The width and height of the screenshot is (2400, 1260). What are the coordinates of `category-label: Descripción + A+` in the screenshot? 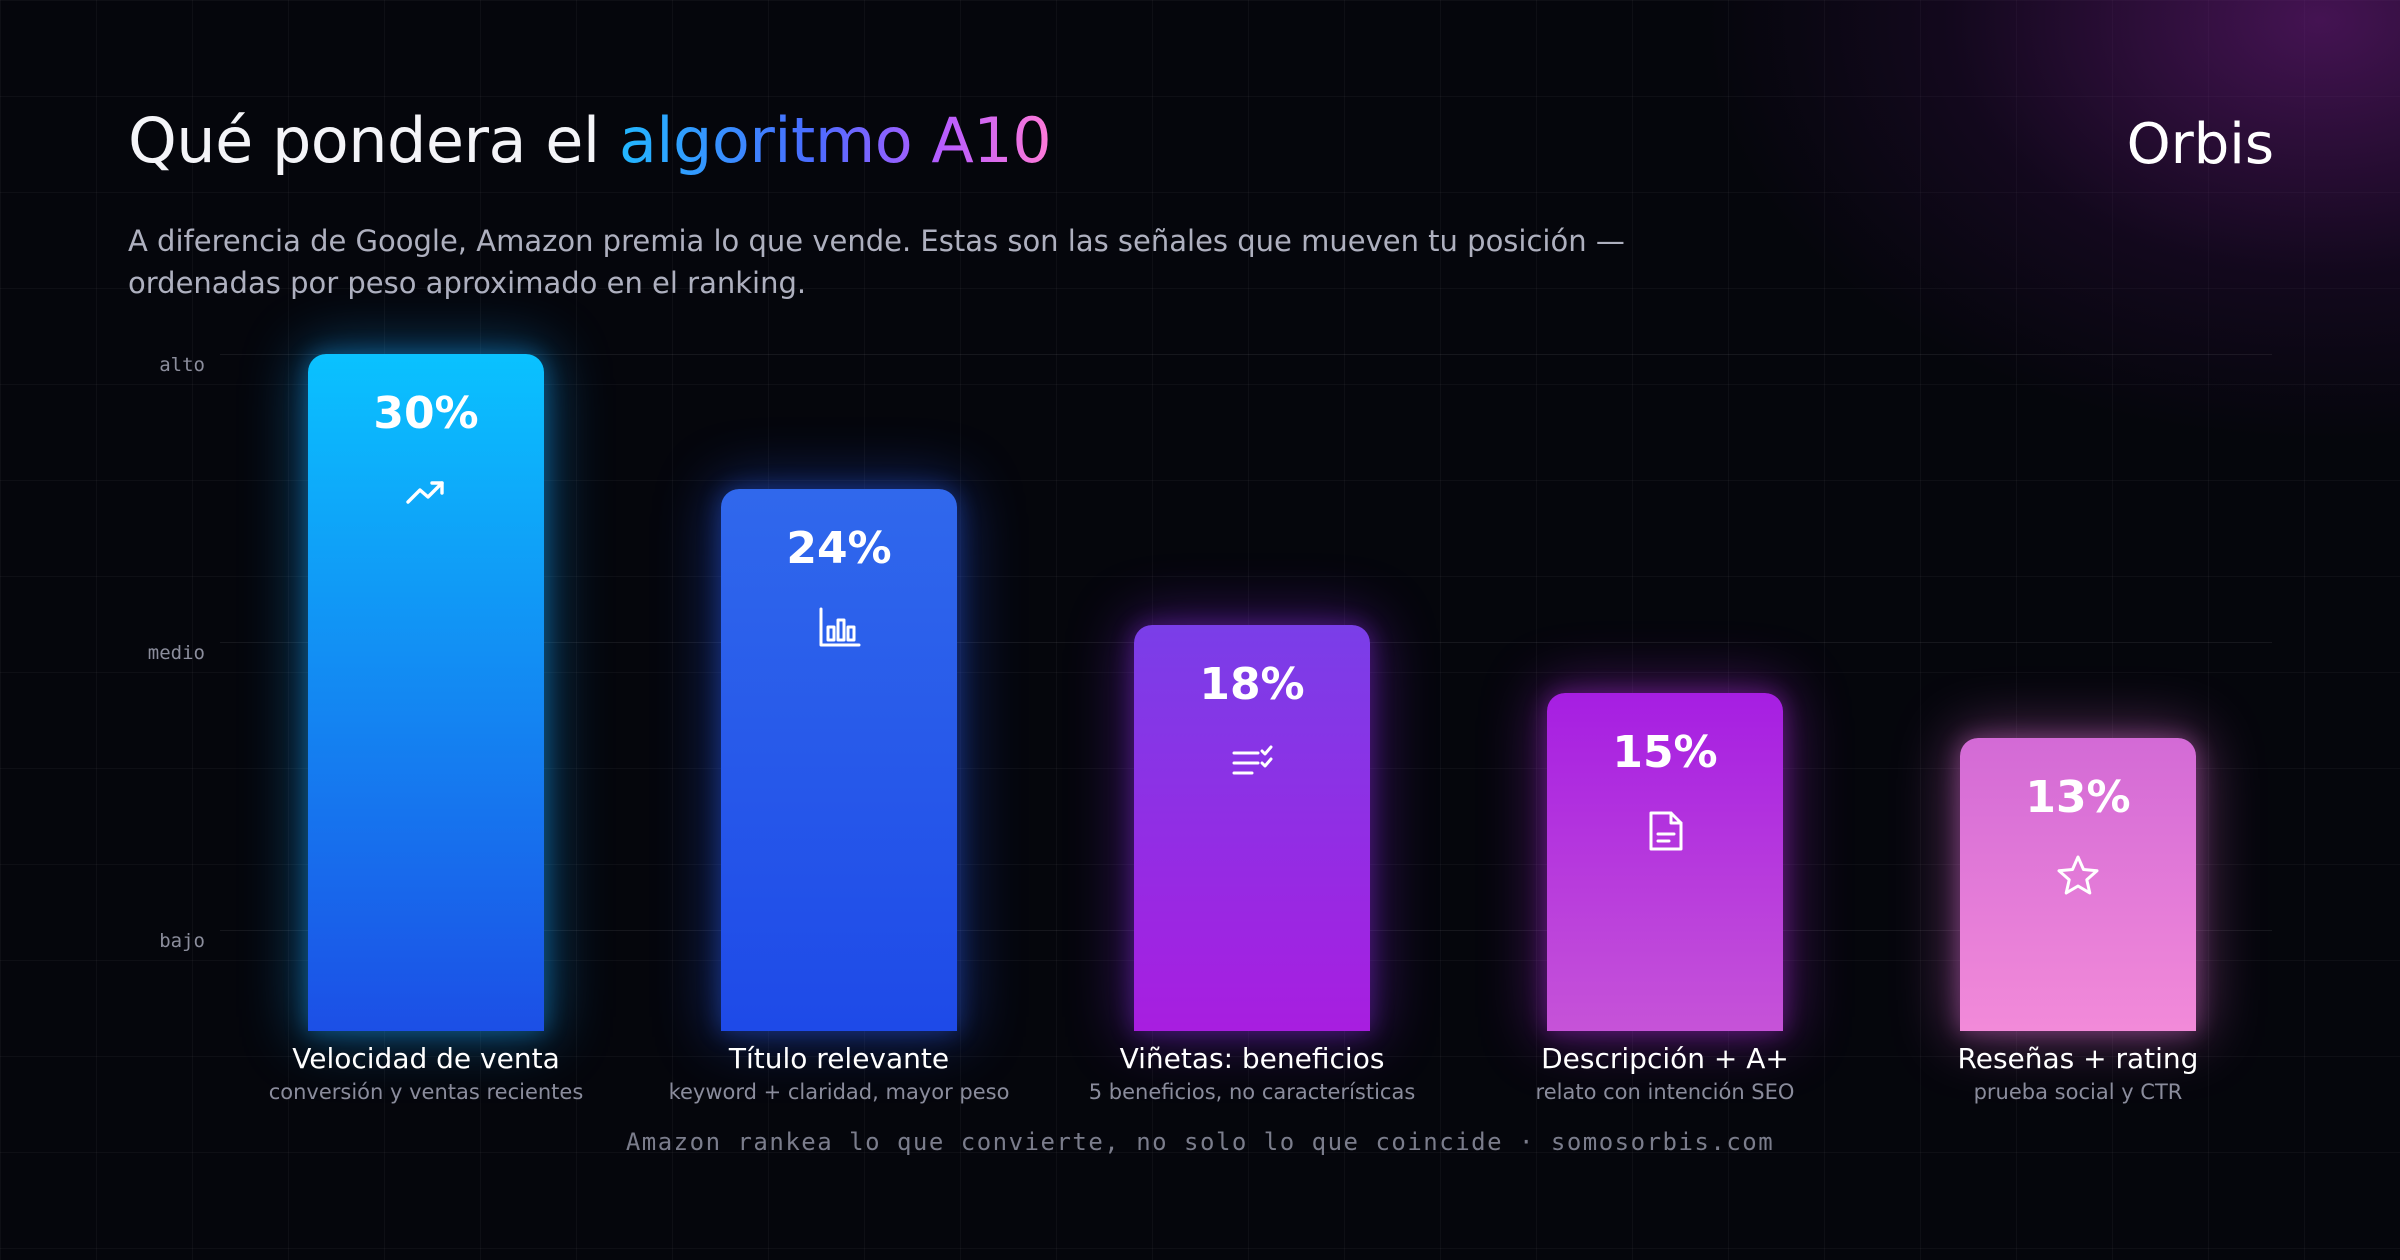 It's located at (1665, 1058).